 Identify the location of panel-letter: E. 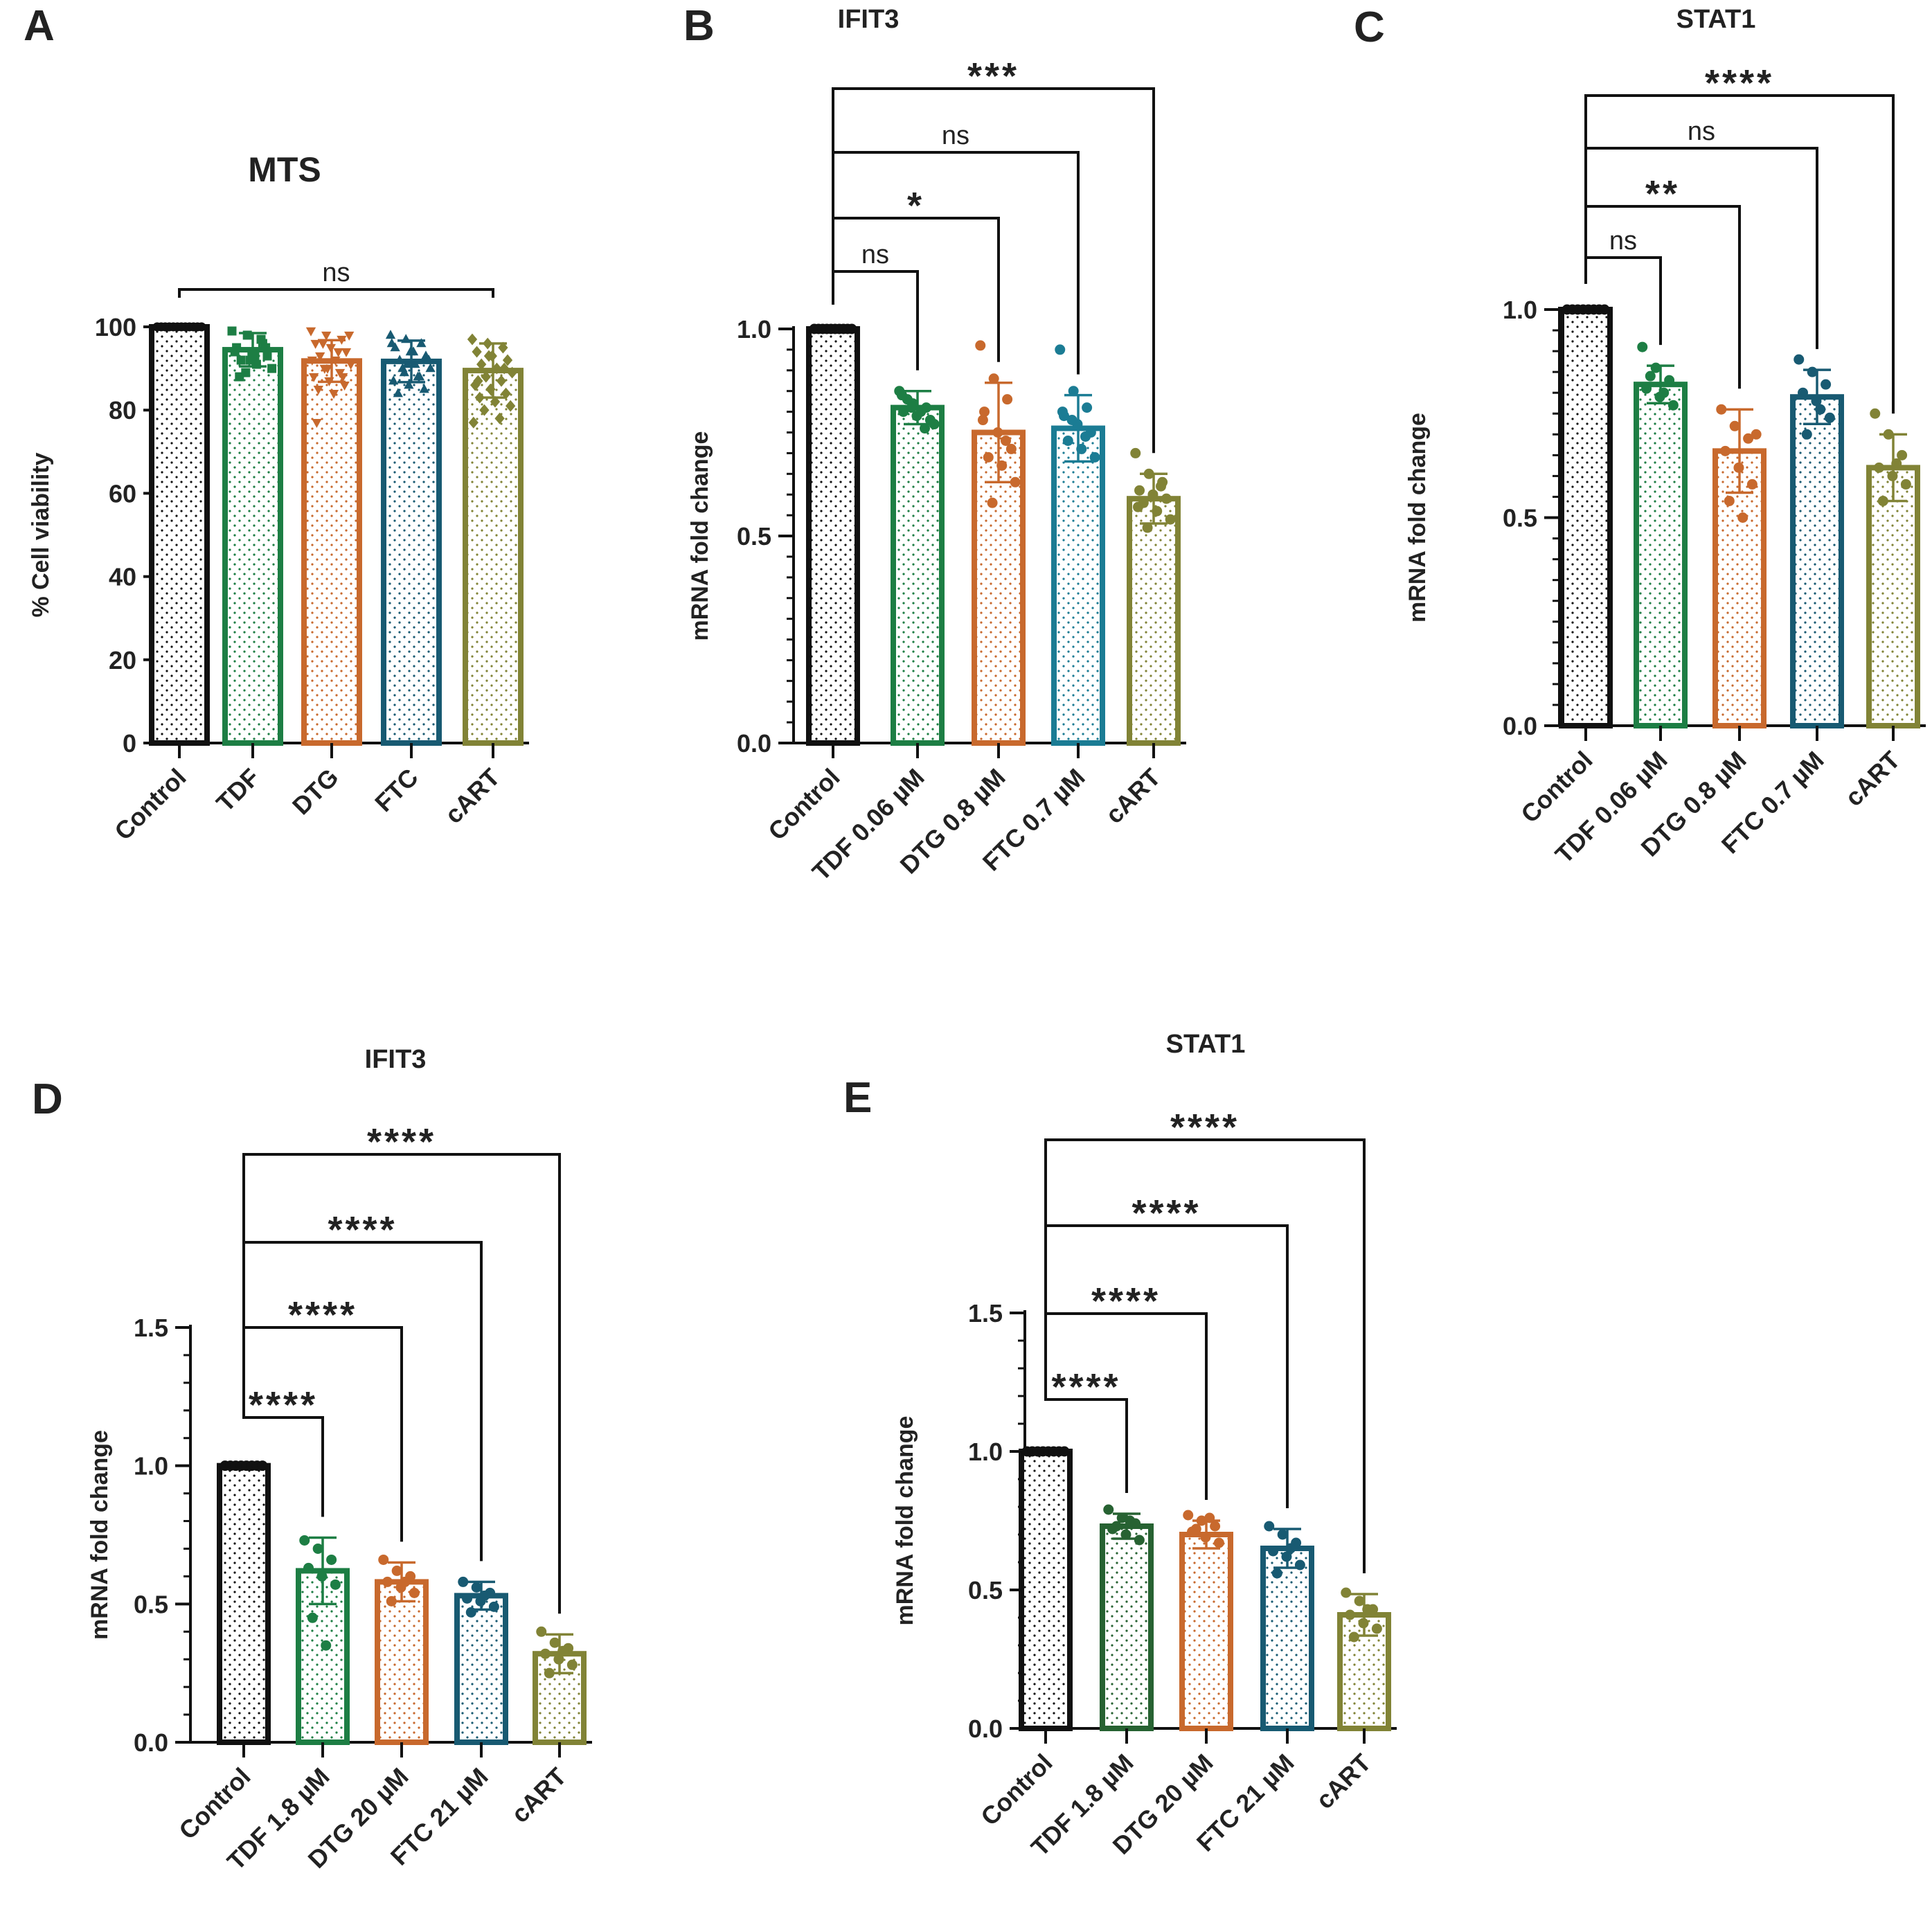
(857, 1098).